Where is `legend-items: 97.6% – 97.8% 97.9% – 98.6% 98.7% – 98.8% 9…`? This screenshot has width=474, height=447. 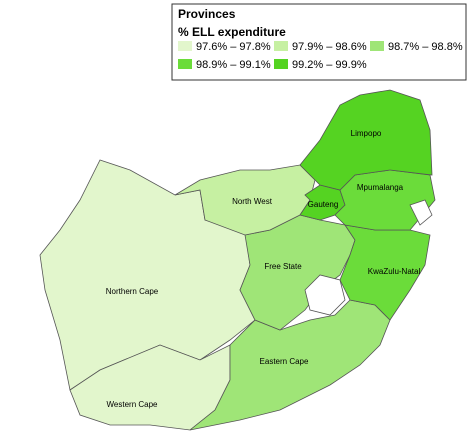
legend-items: 97.6% – 97.8% 97.9% – 98.6% 98.7% – 98.8% 9… is located at coordinates (320, 56).